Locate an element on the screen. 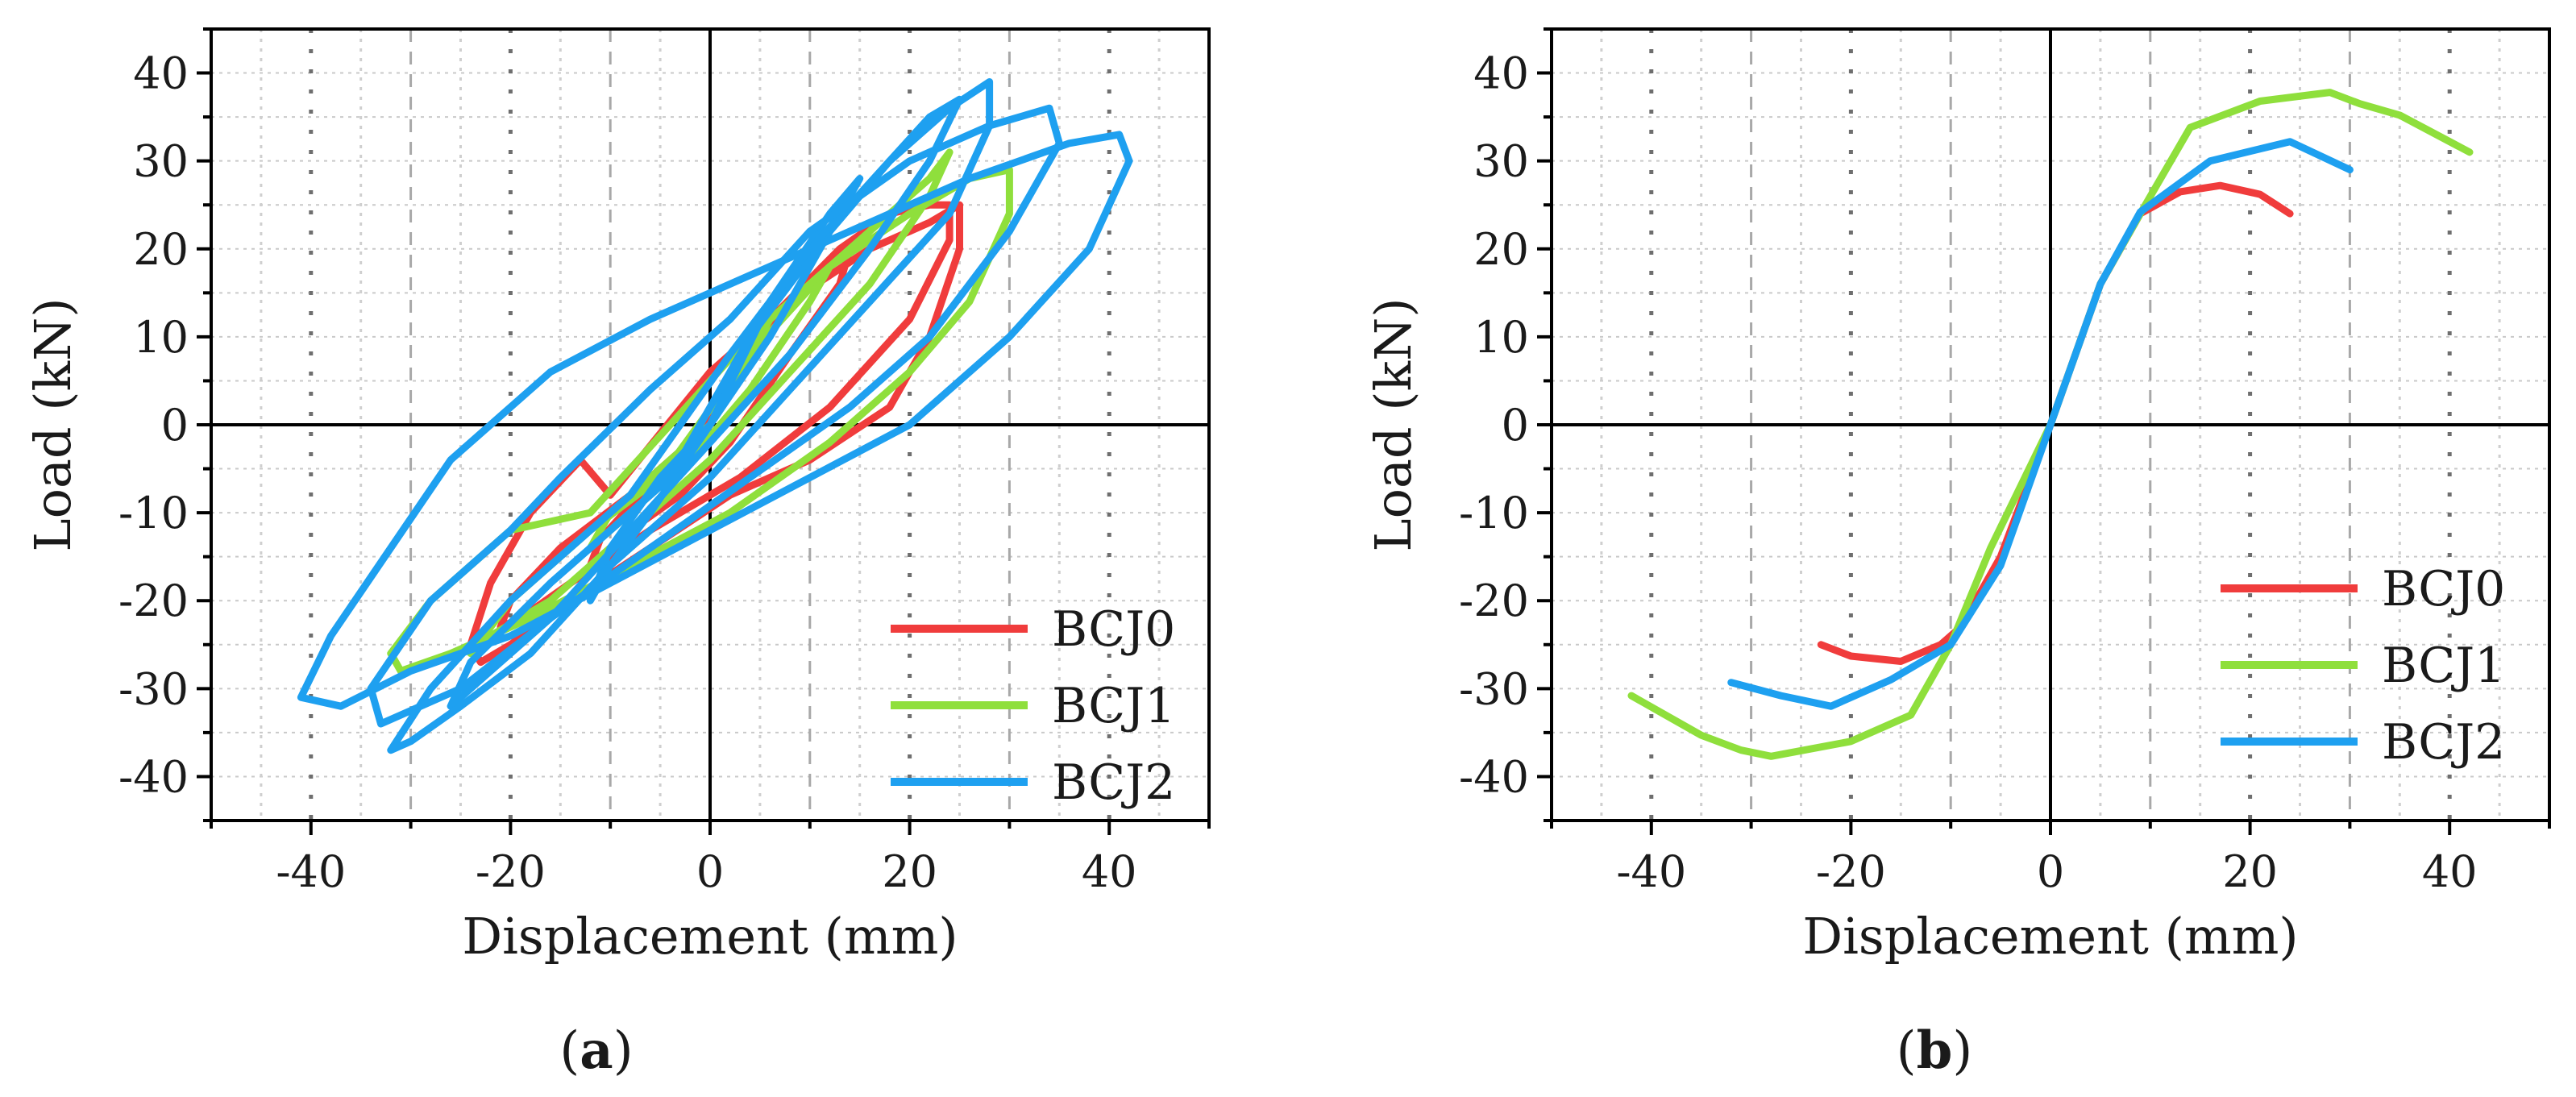 This screenshot has height=1097, width=2576. hysteresis-loop-bcj0 is located at coordinates (715, 434).